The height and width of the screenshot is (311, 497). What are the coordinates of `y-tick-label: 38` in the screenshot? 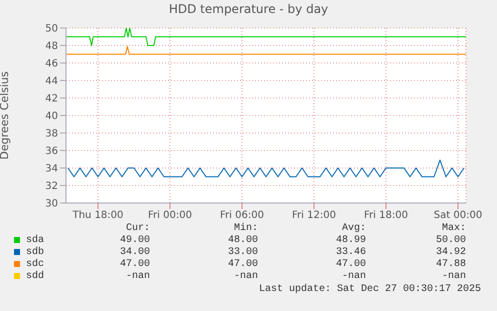 It's located at (51, 134).